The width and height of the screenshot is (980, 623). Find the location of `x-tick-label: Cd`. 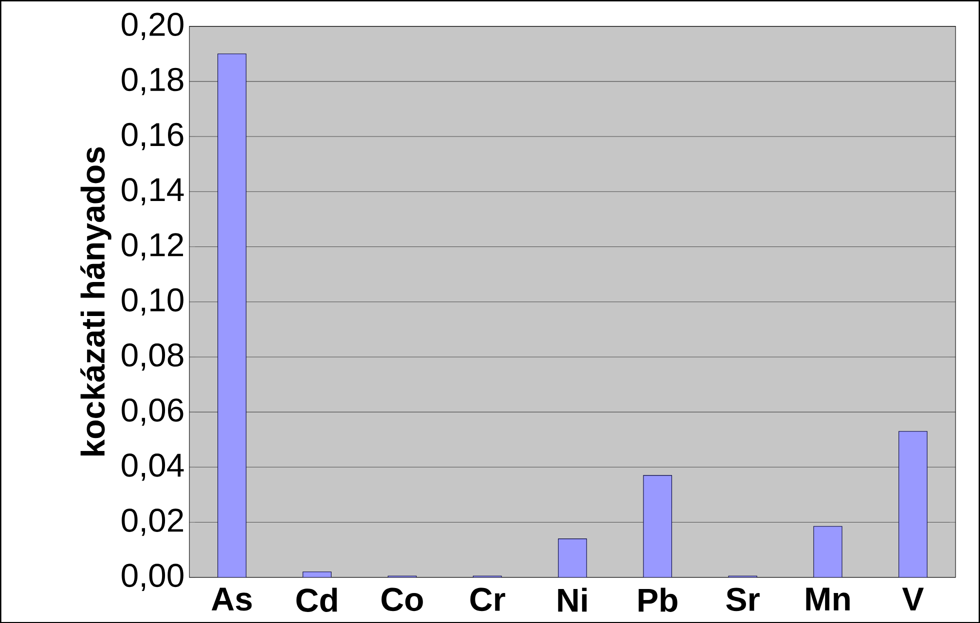

x-tick-label: Cd is located at coordinates (316, 600).